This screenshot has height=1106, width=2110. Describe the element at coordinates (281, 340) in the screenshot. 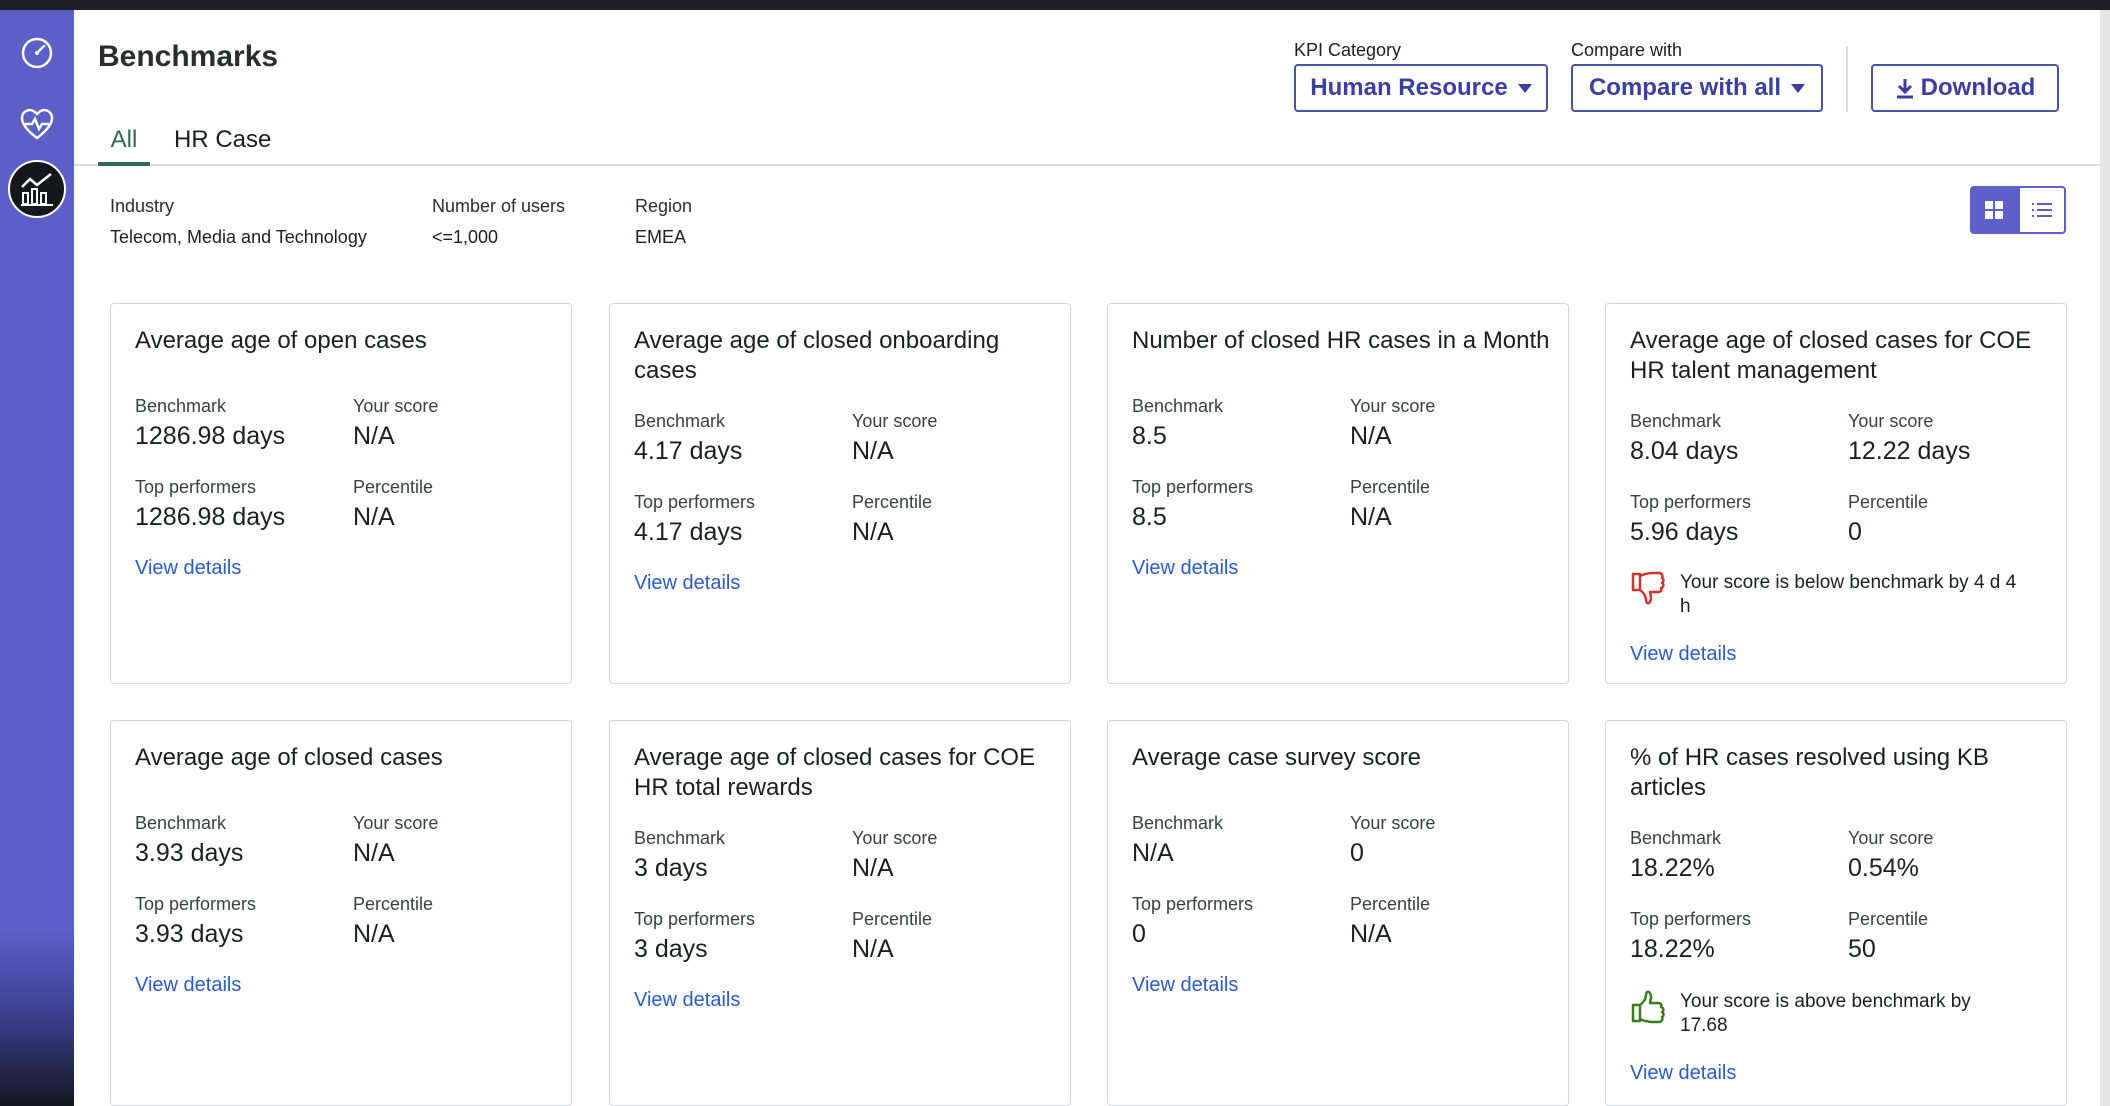

I see `kpi-card-title: Average age of open cases` at that location.